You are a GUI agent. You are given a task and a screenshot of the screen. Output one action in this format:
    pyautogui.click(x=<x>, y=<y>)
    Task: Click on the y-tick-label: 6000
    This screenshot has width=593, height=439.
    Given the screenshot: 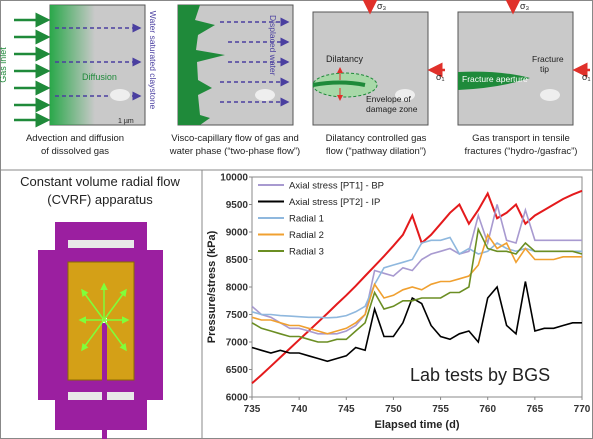 What is the action you would take?
    pyautogui.click(x=237, y=398)
    